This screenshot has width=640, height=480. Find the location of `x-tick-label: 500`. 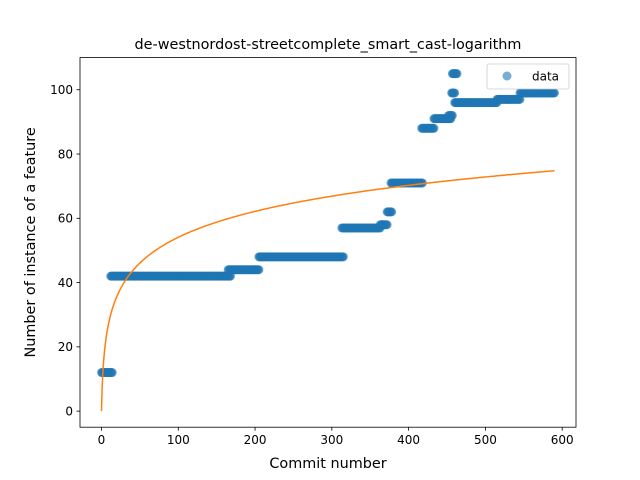

x-tick-label: 500 is located at coordinates (485, 440).